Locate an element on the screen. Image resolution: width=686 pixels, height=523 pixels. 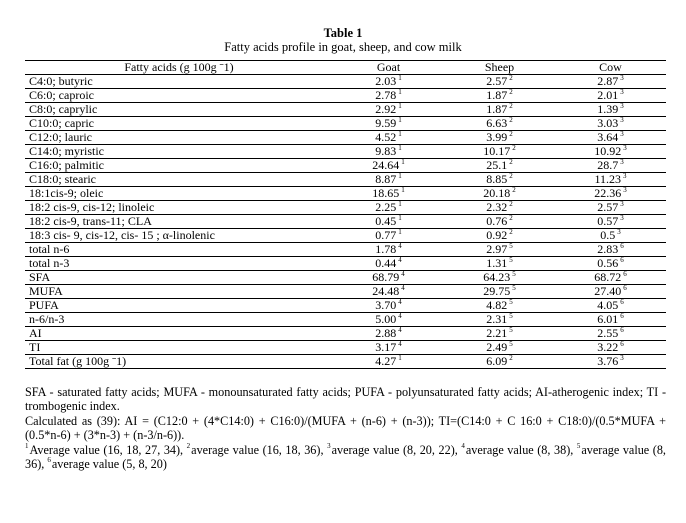
sheep-number: 6.09 is located at coordinates (497, 361).